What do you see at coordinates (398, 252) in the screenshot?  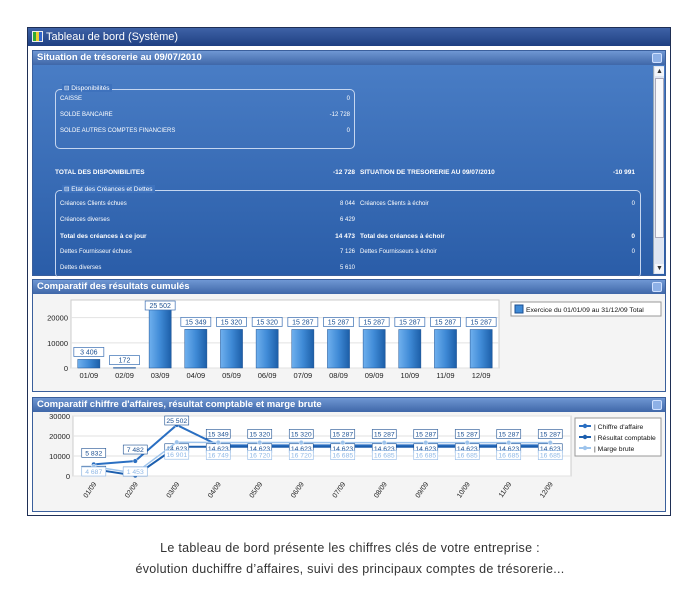 I see `creance-right-label: Dettes Fournisseurs à échoir` at bounding box center [398, 252].